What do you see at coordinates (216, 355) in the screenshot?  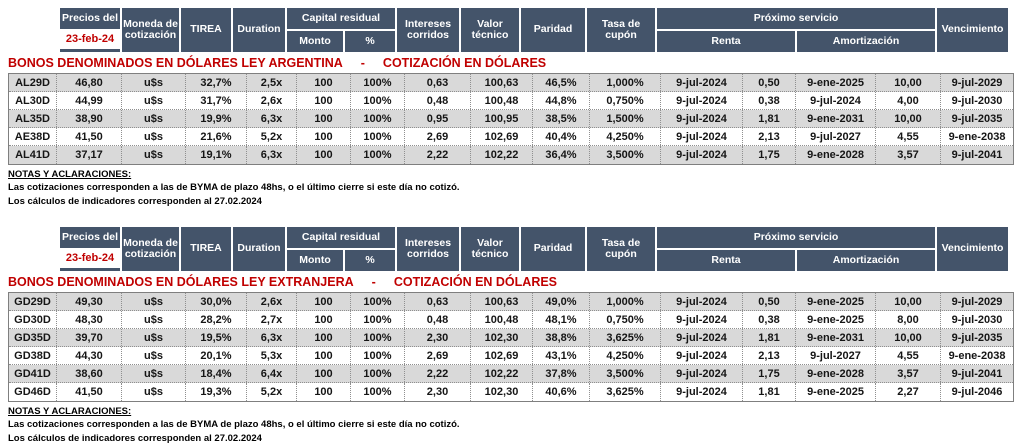 I see `tirea-value: 20,1%` at bounding box center [216, 355].